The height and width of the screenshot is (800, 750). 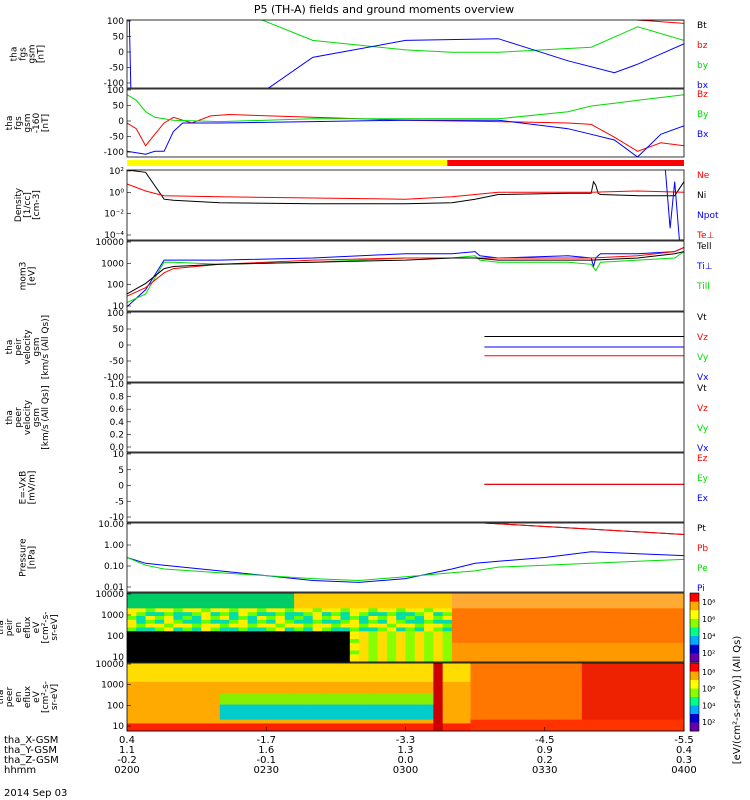 What do you see at coordinates (406, 750) in the screenshot?
I see `x-tick-label: 1.3` at bounding box center [406, 750].